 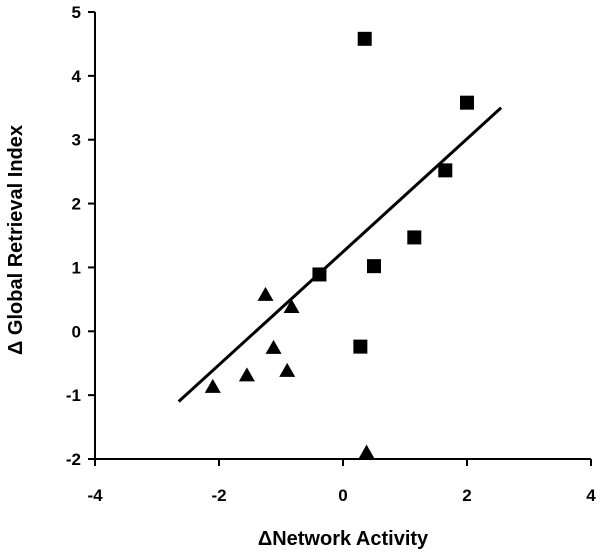 What do you see at coordinates (80, 236) in the screenshot?
I see `y-ticks: -2 -1 0 1 2 3 4 5` at bounding box center [80, 236].